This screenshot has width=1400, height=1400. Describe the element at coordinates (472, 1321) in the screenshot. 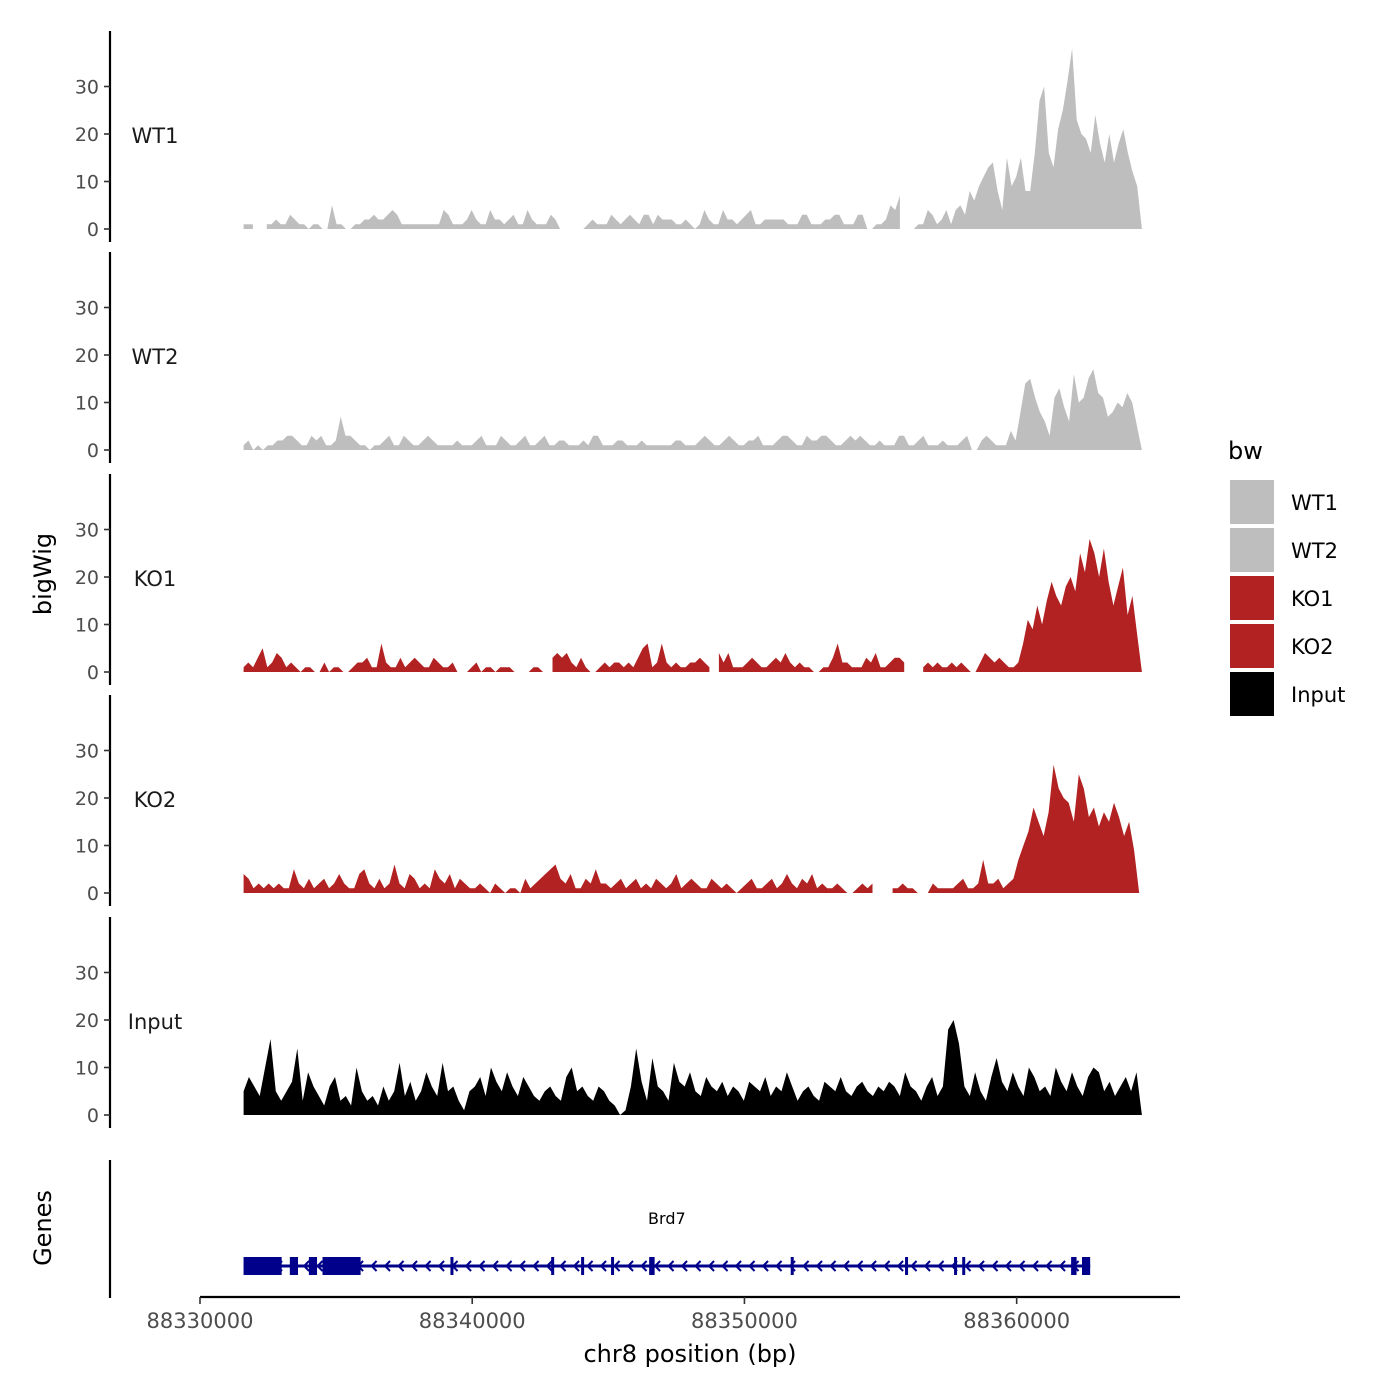

I see `x-tick-label: 88340000` at that location.